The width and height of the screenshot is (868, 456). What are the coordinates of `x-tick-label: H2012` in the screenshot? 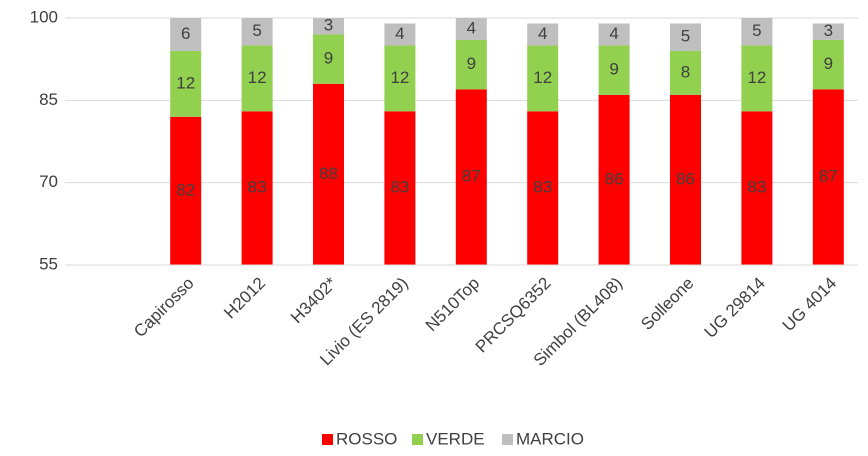 It's located at (244, 298).